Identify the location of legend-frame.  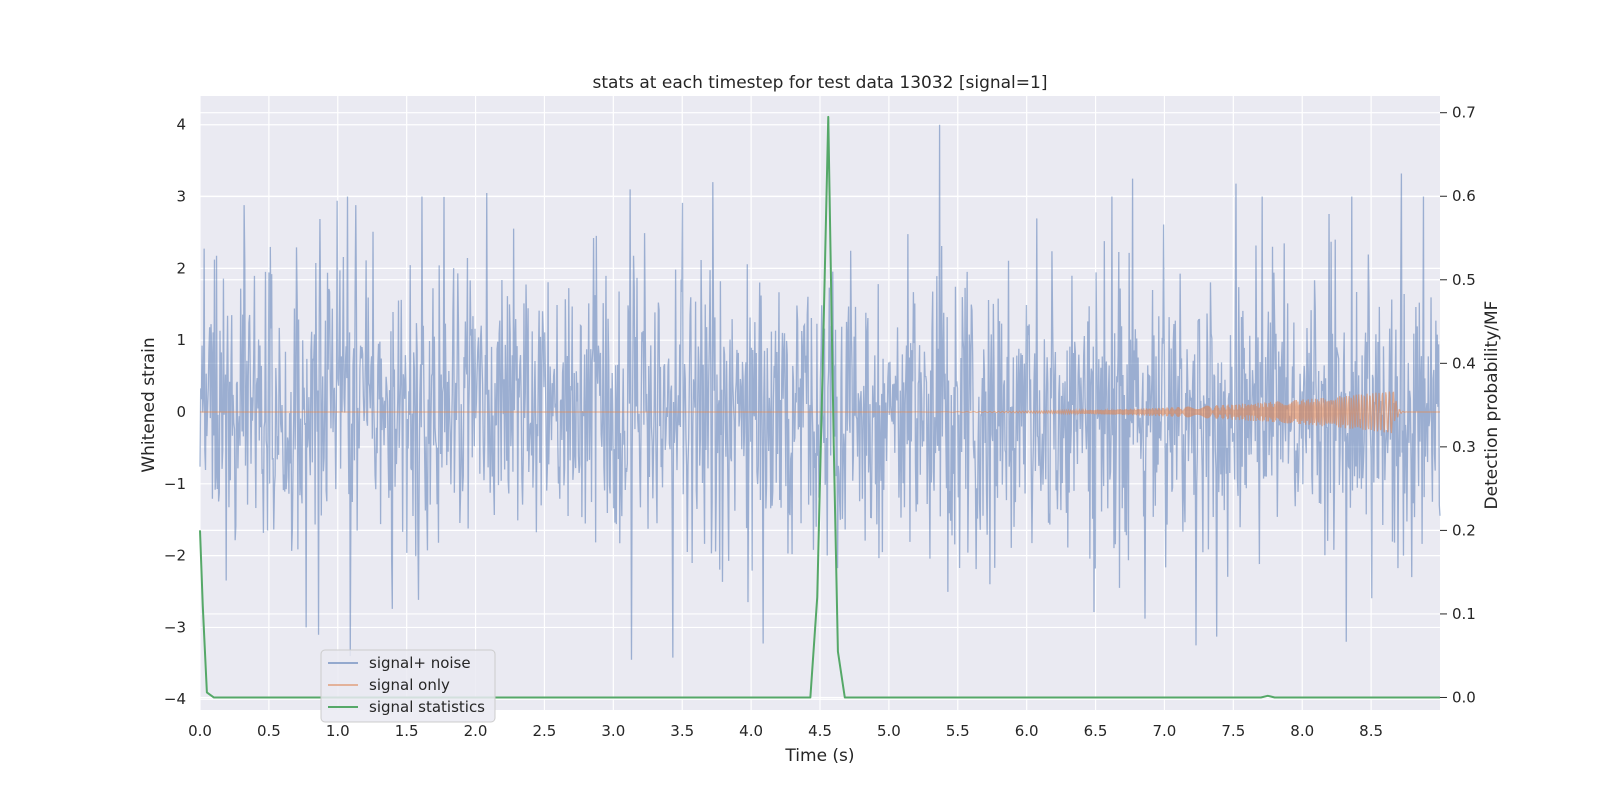
(408, 686).